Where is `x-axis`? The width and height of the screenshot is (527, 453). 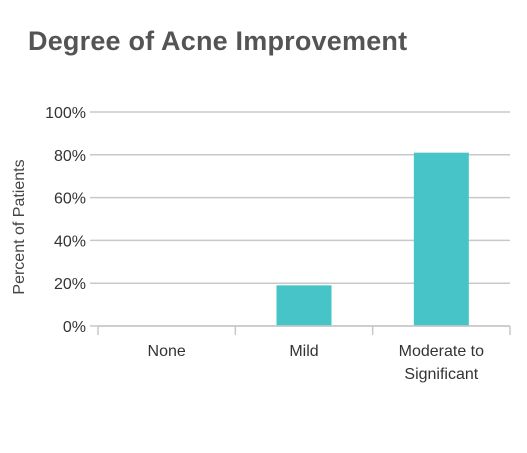 x-axis is located at coordinates (304, 330).